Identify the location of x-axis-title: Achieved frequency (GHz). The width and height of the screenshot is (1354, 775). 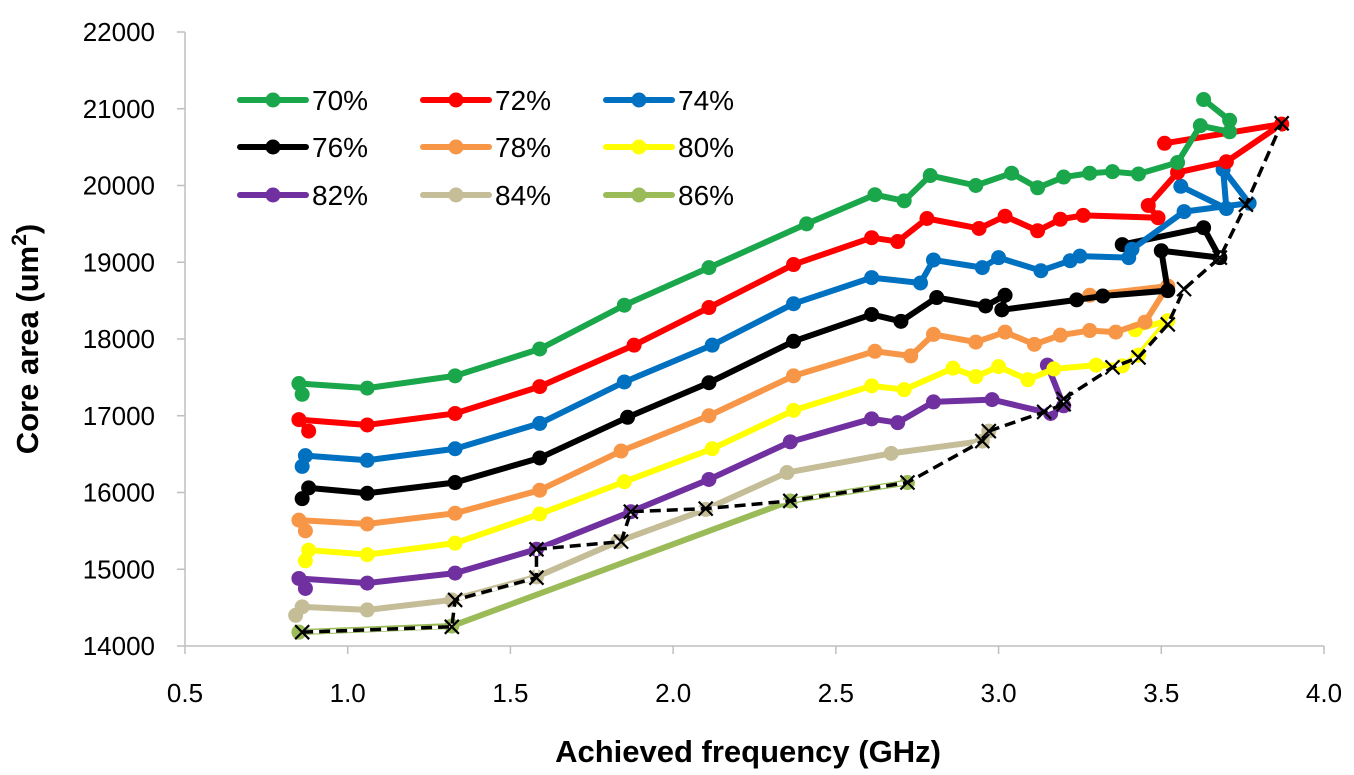
(748, 751).